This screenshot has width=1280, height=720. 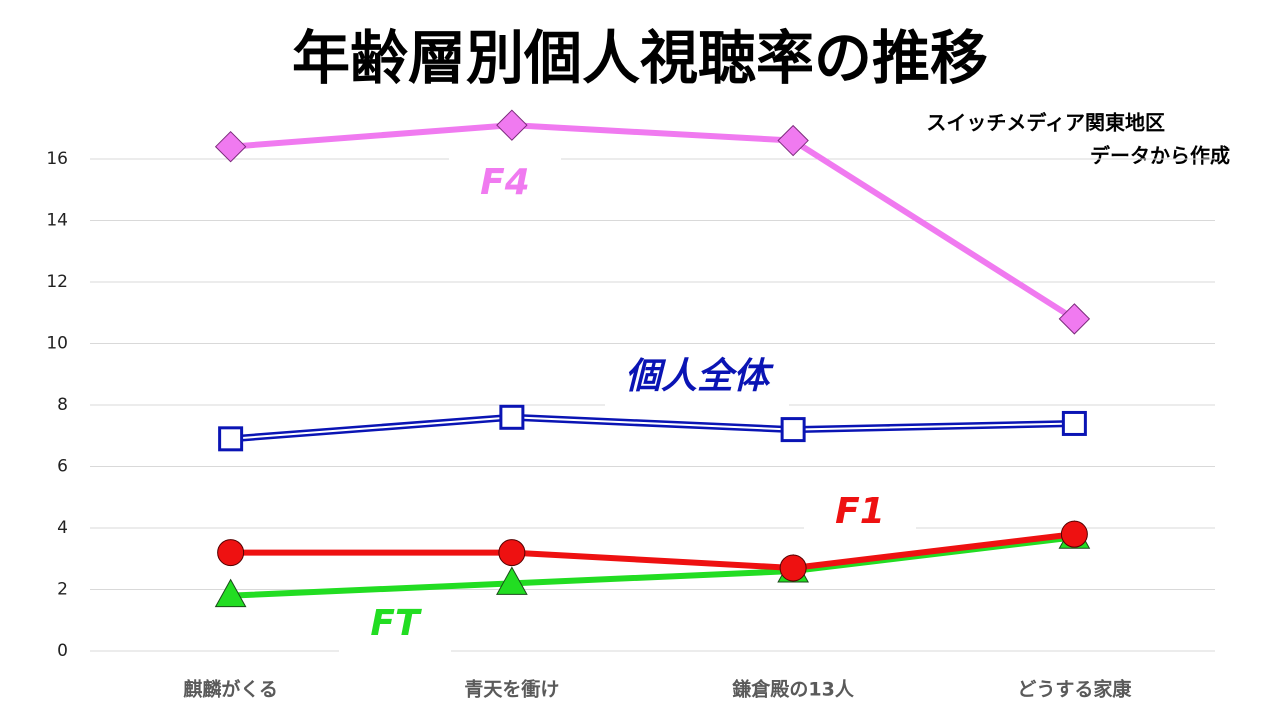 What do you see at coordinates (1074, 689) in the screenshot?
I see `x-tick-label: どうする家康` at bounding box center [1074, 689].